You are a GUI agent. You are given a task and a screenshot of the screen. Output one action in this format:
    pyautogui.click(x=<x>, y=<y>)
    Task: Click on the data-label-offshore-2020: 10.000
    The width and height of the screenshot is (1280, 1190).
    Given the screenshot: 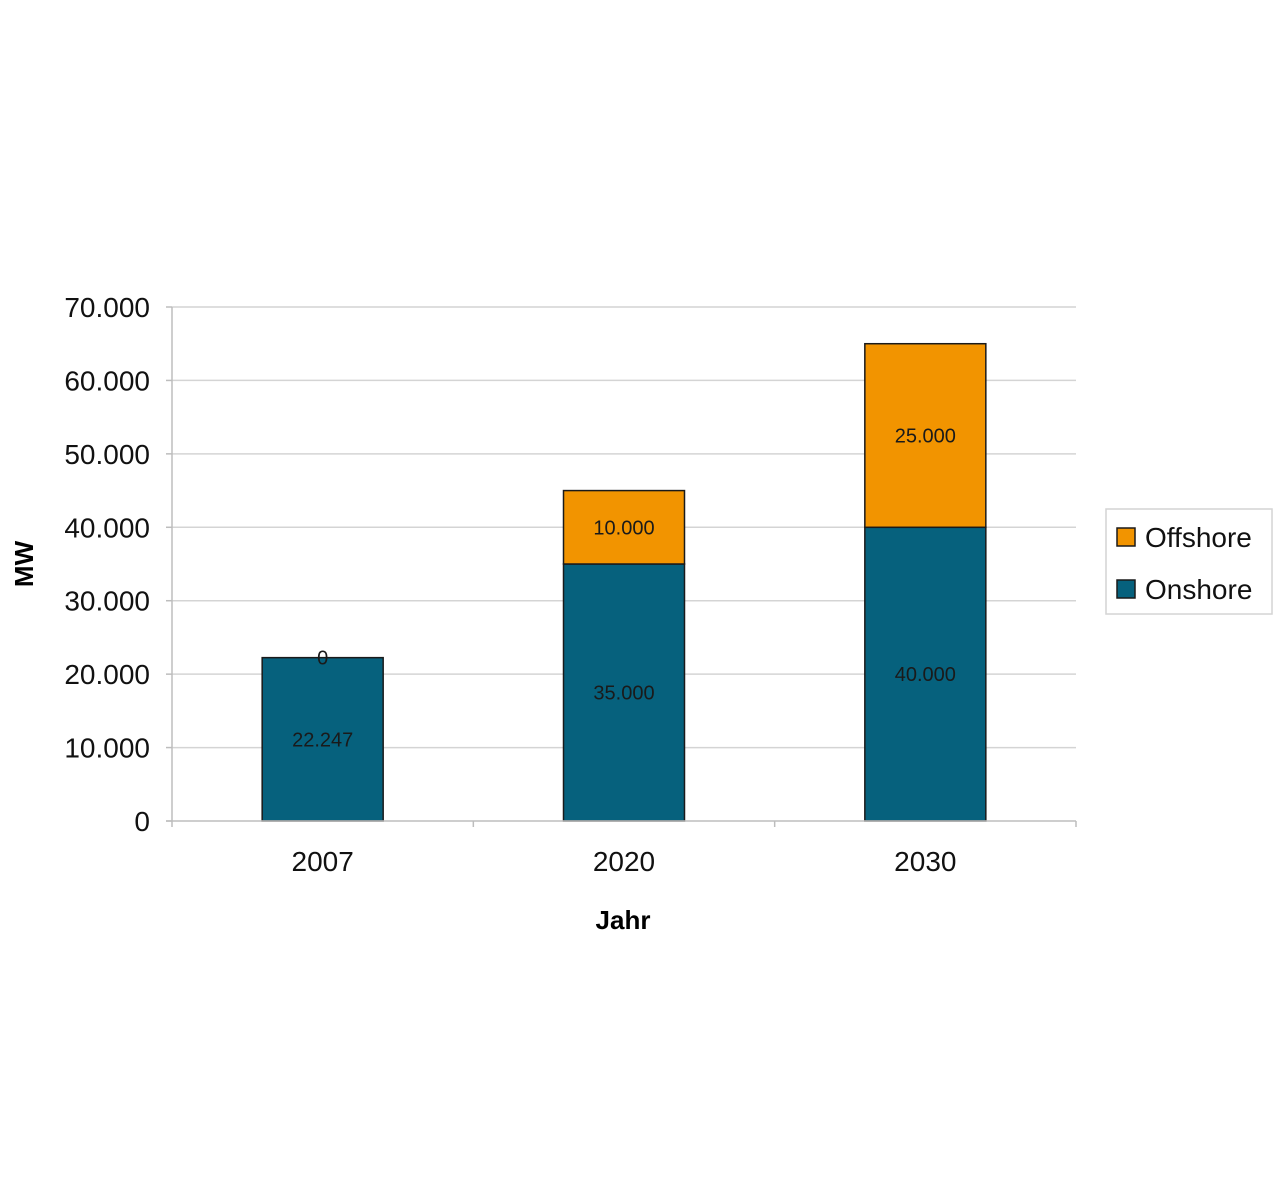 What is the action you would take?
    pyautogui.click(x=623, y=528)
    